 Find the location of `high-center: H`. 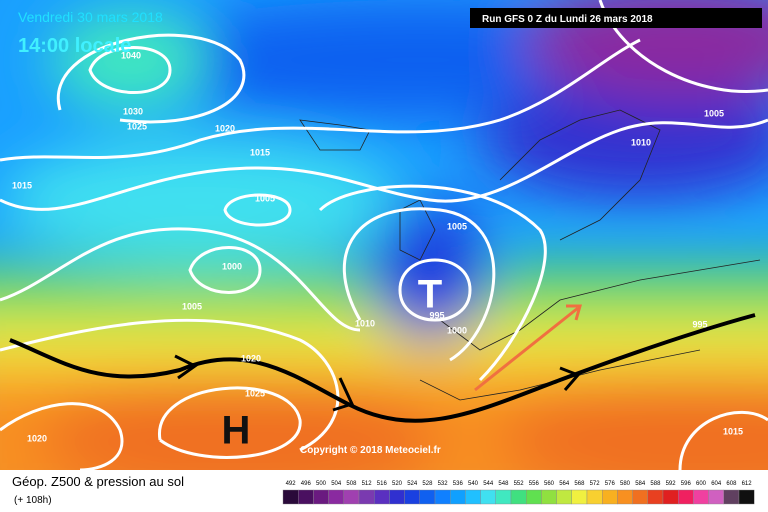

high-center: H is located at coordinates (236, 431).